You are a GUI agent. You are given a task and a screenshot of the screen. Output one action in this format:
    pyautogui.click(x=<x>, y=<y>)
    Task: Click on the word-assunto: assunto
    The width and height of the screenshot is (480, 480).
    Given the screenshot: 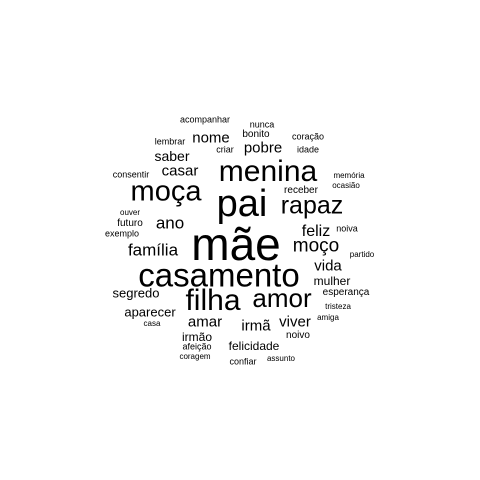 What is the action you would take?
    pyautogui.click(x=281, y=358)
    